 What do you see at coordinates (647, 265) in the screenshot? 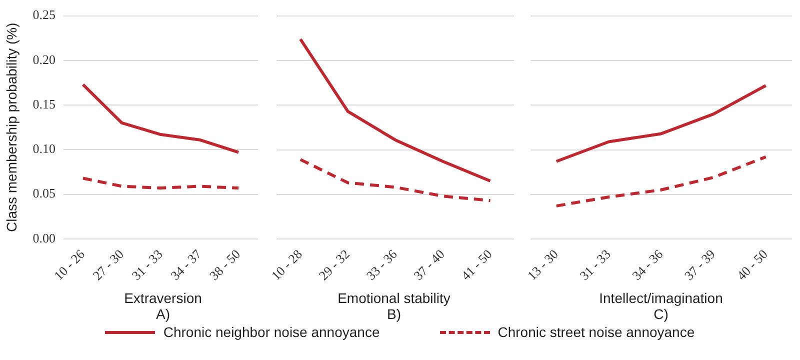
I see `x-tick-label: 34 - 36` at bounding box center [647, 265].